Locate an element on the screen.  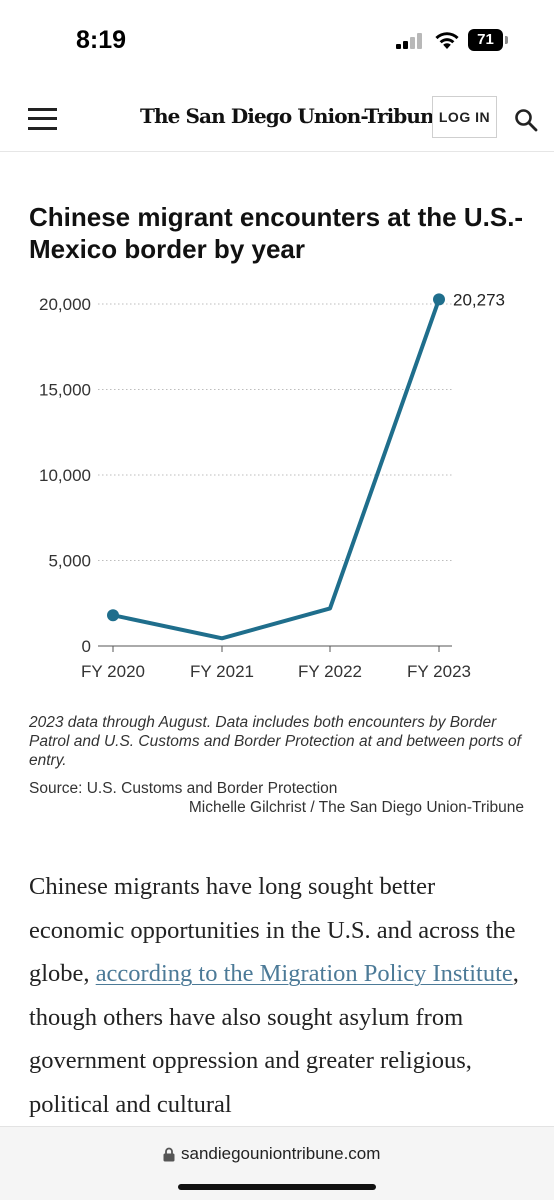
search-icon is located at coordinates (526, 120).